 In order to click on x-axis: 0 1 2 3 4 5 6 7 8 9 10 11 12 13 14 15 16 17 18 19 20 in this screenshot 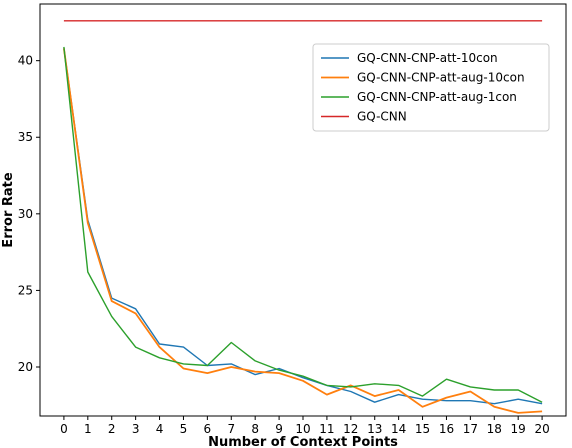, I will do `click(305, 426)`.